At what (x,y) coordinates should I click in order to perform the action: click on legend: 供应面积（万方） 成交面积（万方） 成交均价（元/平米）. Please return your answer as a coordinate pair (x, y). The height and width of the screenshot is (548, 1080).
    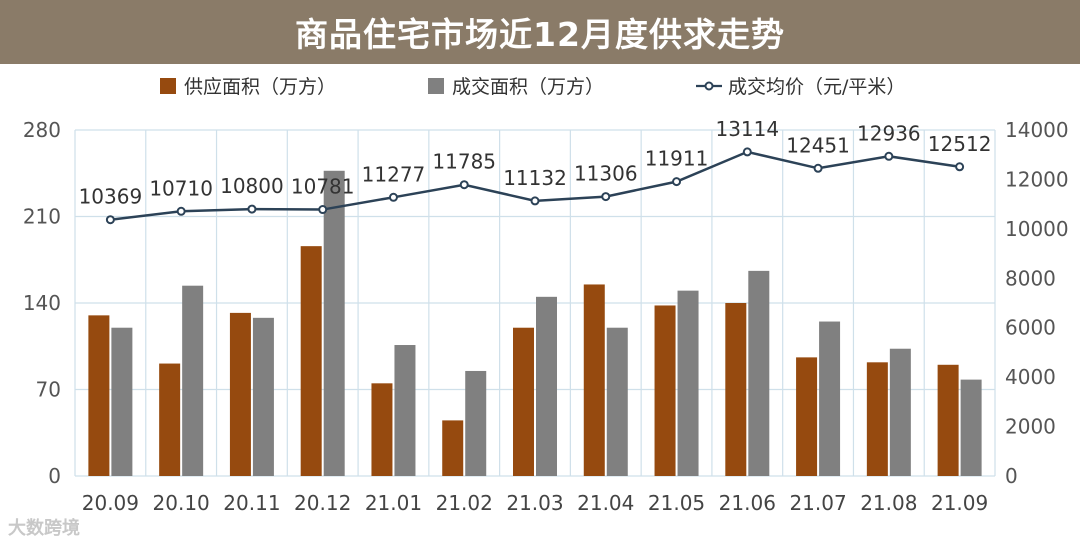
    Looking at the image, I should click on (532, 87).